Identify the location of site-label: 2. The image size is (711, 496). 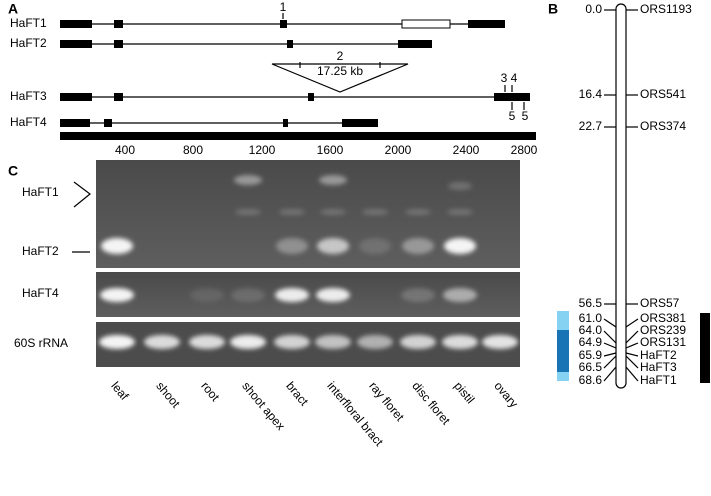
(340, 56).